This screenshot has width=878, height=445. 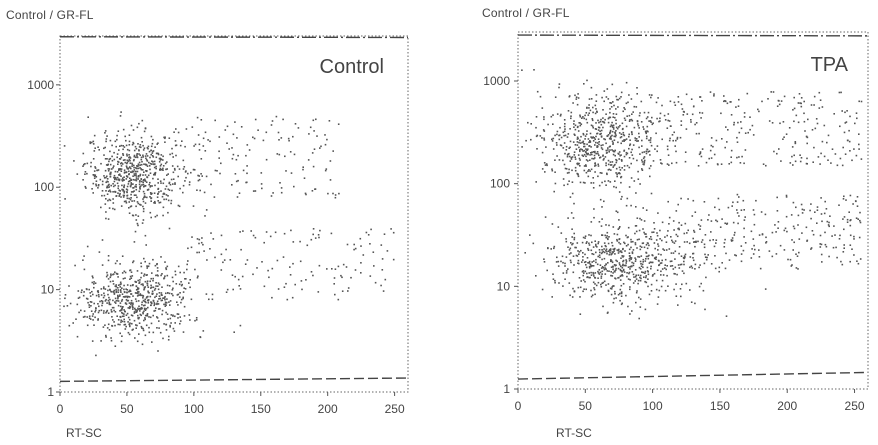 What do you see at coordinates (127, 409) in the screenshot?
I see `x-tick-label: 50` at bounding box center [127, 409].